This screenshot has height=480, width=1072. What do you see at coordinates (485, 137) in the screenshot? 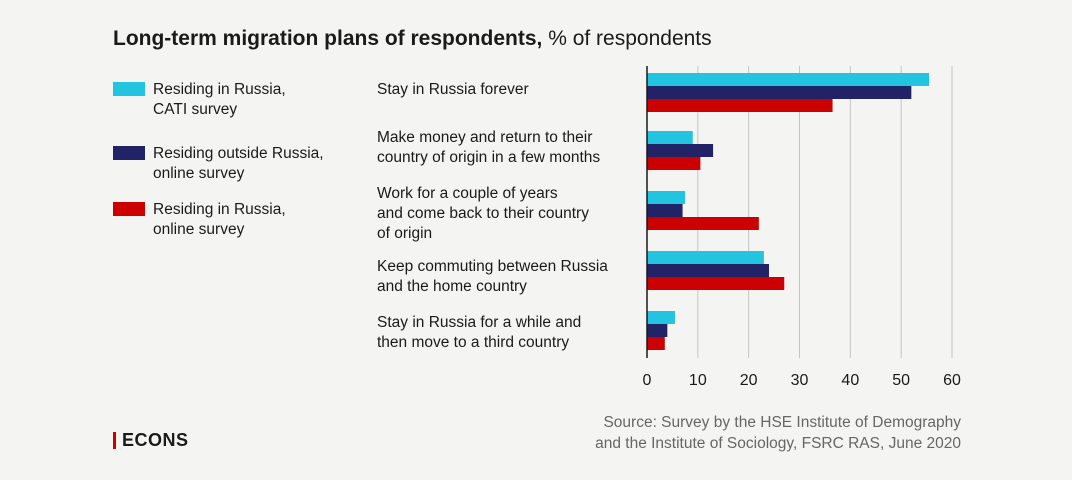
I see `category-label-line: Make money and return to their` at bounding box center [485, 137].